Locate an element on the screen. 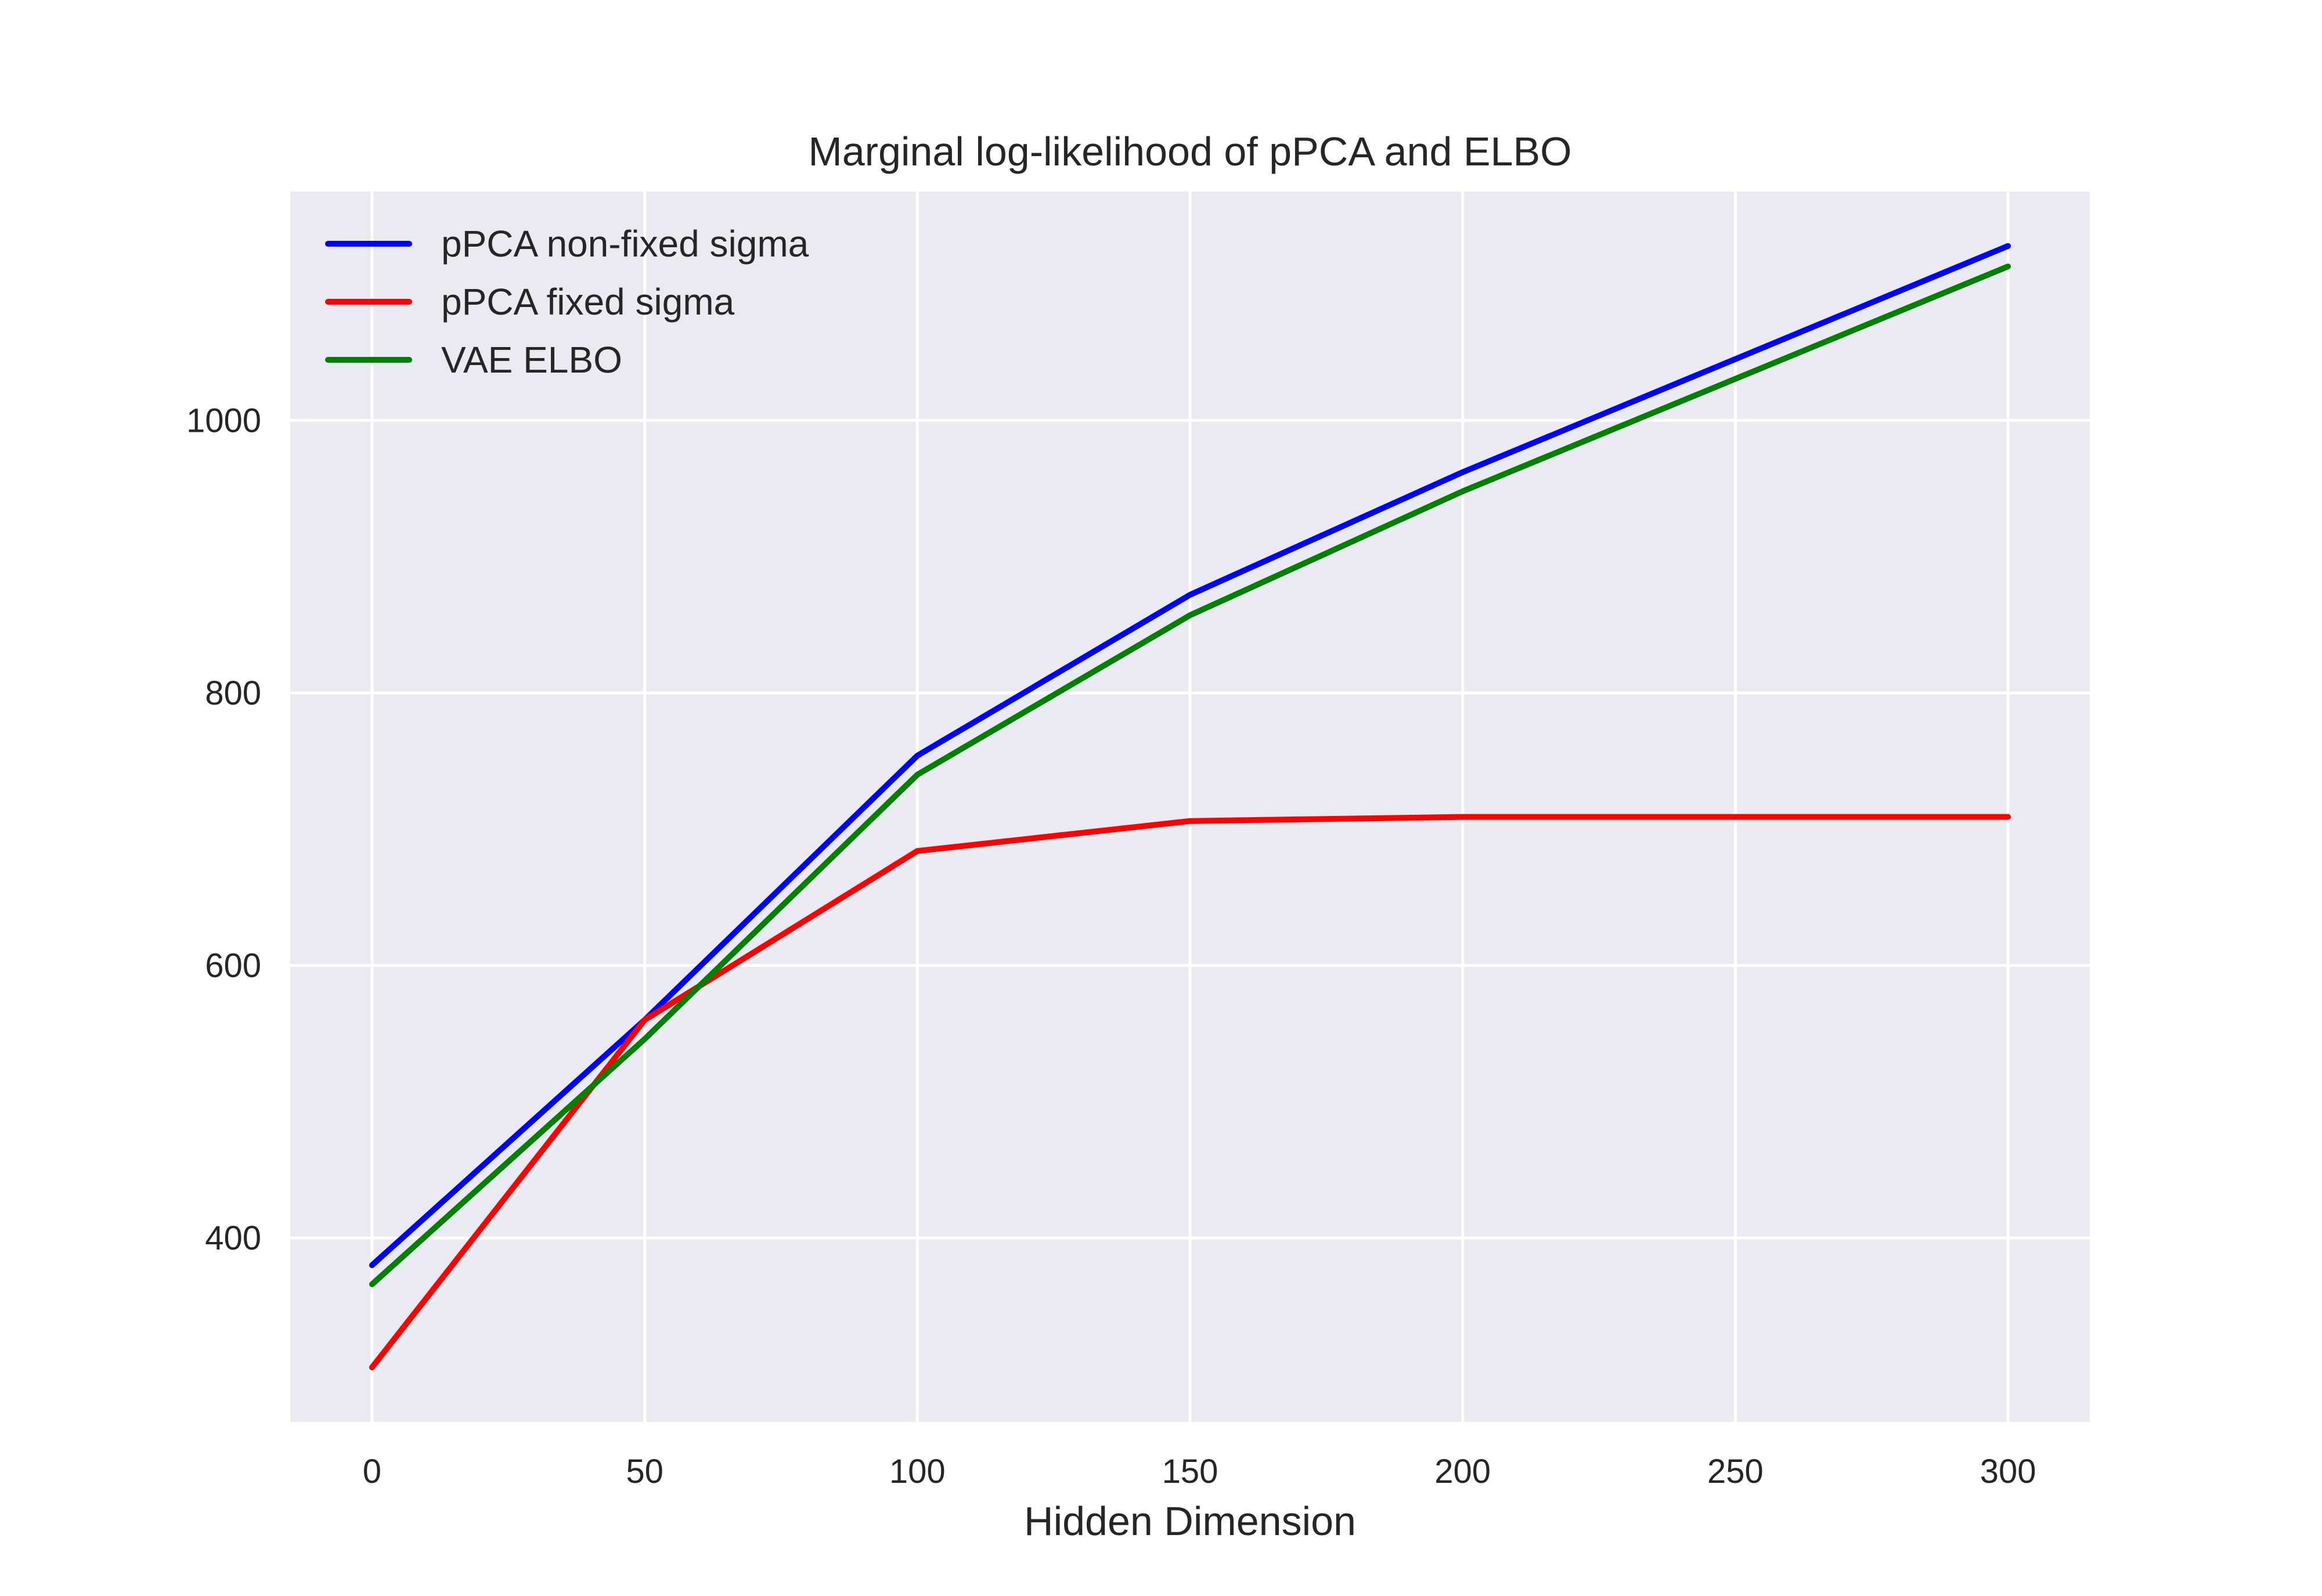  y-tick-label: 400 is located at coordinates (233, 1238).